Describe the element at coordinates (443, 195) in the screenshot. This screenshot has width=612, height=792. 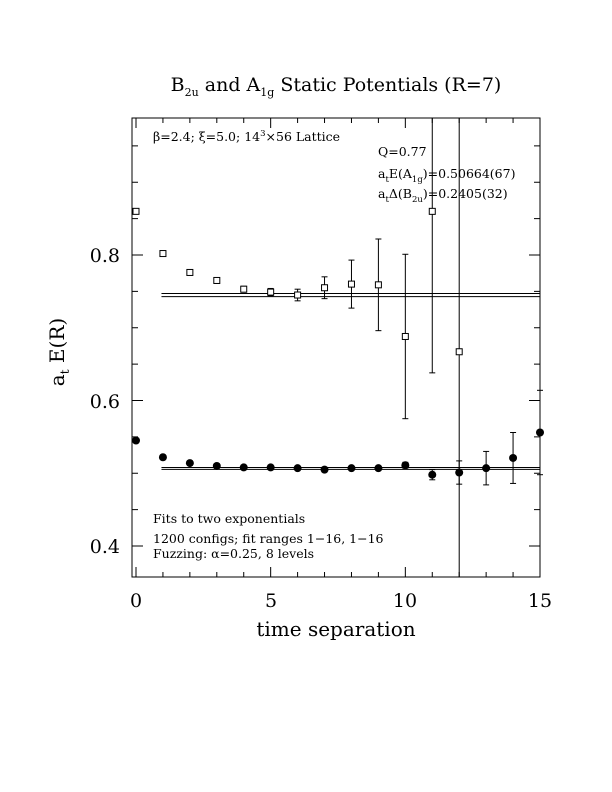
I see `b2u-gap-annotation: atΔ(B2u)=0.2405(32)` at that location.